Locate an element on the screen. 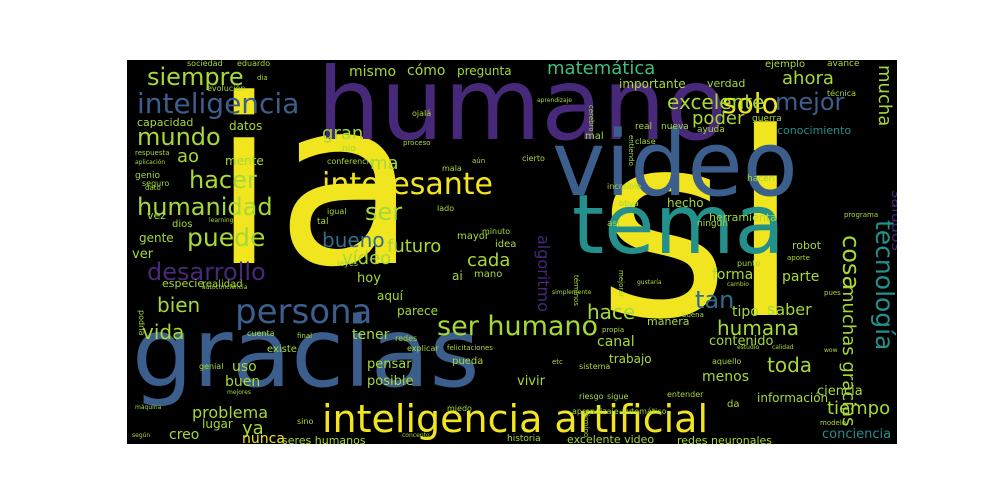 This screenshot has width=1000, height=500. cloud-word: redes is located at coordinates (406, 338).